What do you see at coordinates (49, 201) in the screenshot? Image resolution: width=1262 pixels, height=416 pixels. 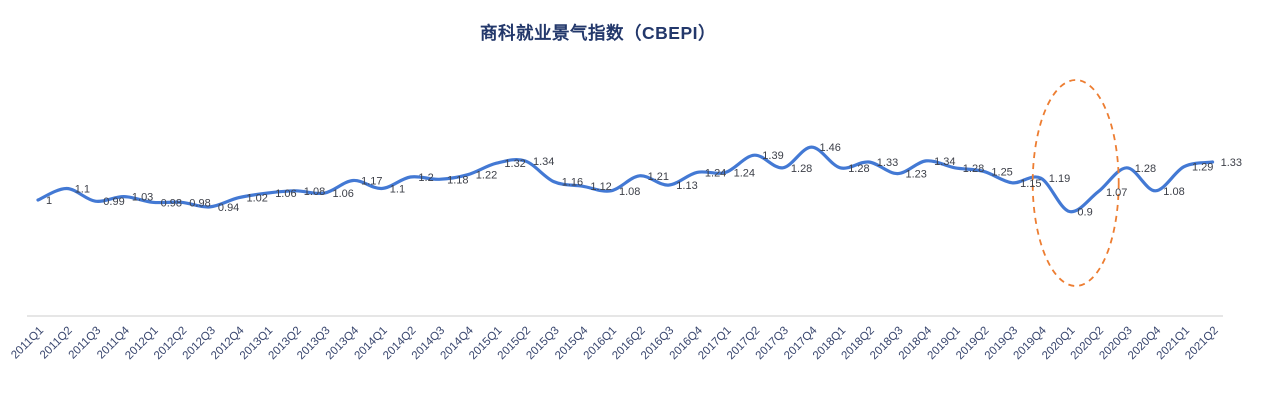 I see `data-label: 1` at bounding box center [49, 201].